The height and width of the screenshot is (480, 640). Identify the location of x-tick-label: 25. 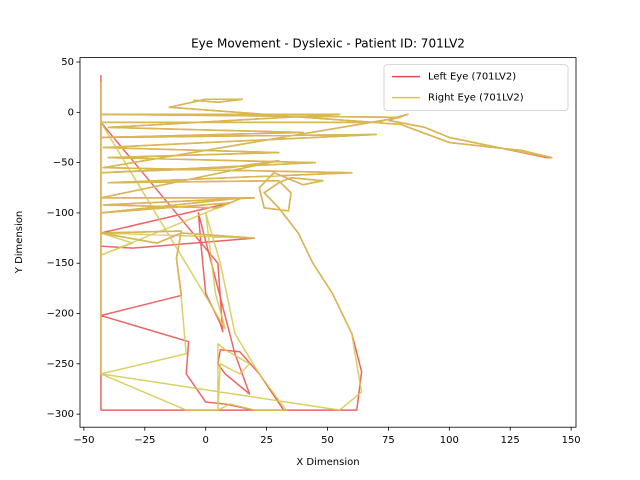
(266, 440).